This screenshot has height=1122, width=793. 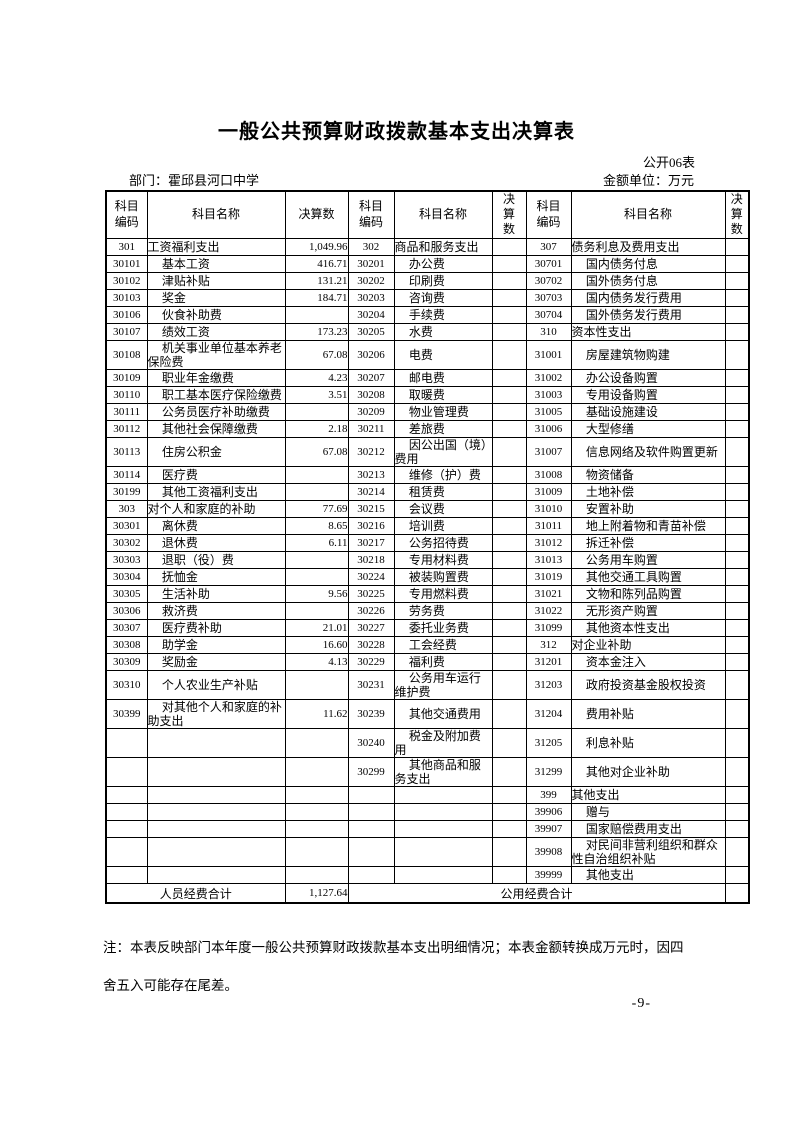 I want to click on amount-cell: 416.71, so click(x=316, y=263).